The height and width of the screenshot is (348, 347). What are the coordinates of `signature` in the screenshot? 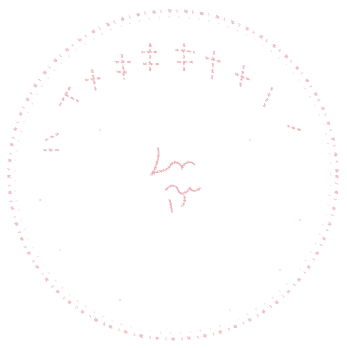 It's located at (175, 180).